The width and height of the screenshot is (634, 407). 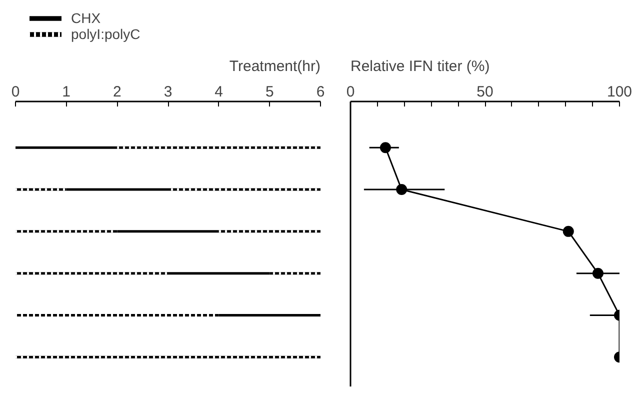 What do you see at coordinates (219, 92) in the screenshot?
I see `x-tick-label: 4` at bounding box center [219, 92].